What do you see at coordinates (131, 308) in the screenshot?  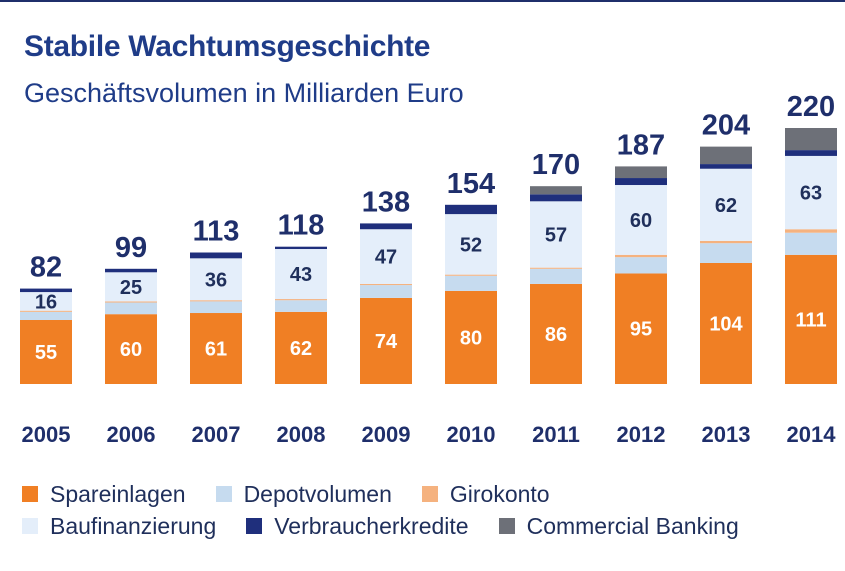 I see `bar-segment-depotvolumen-2006` at bounding box center [131, 308].